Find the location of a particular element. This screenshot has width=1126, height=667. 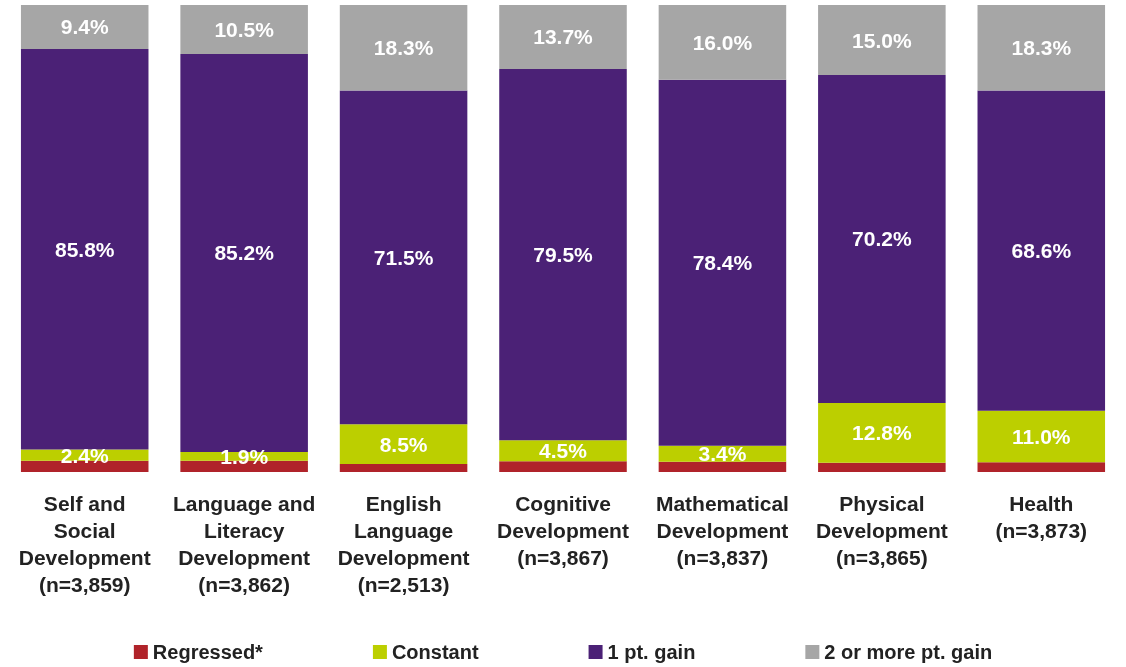

data-label: 3.4% is located at coordinates (722, 454).